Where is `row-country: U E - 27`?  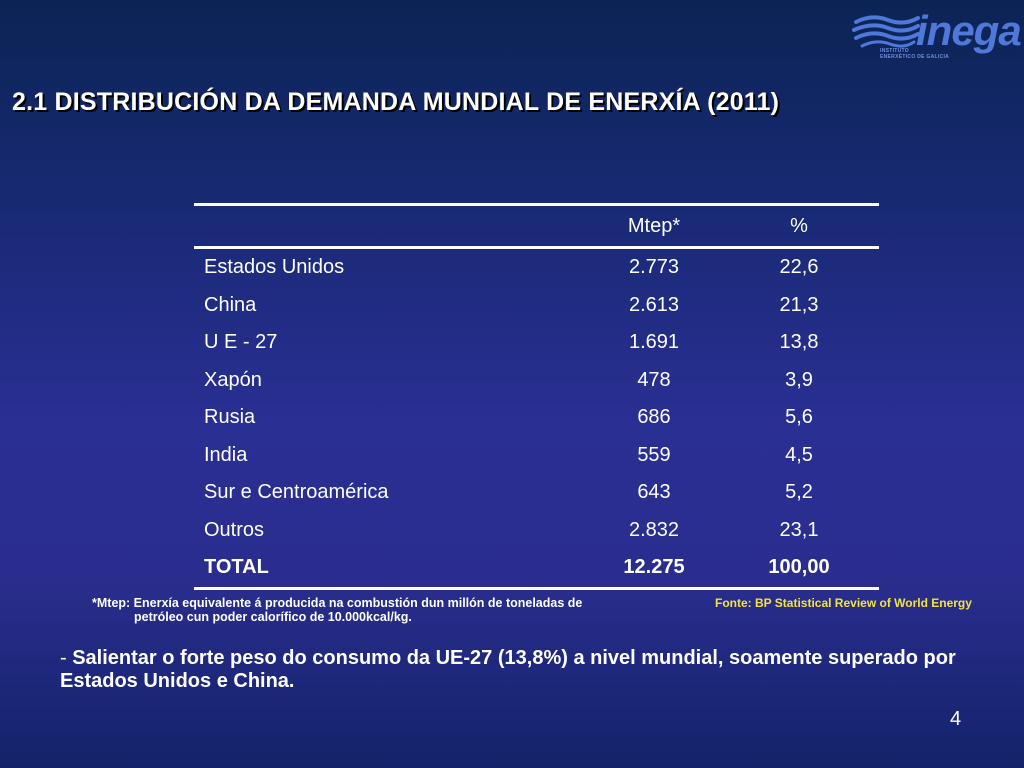 row-country: U E - 27 is located at coordinates (241, 342).